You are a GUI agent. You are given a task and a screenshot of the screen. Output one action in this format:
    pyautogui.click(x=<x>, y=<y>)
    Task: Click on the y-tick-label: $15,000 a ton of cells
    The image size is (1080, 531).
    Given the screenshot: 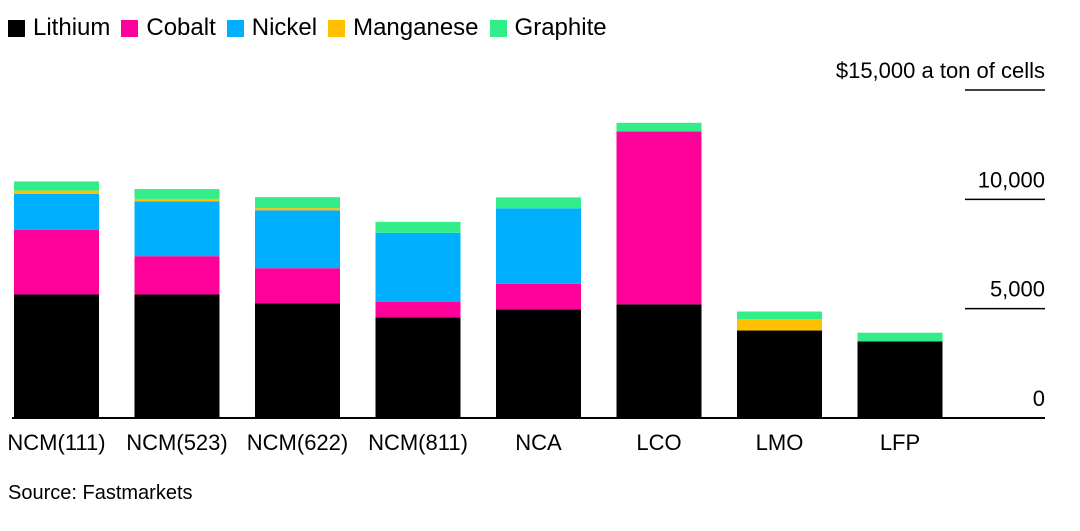 What is the action you would take?
    pyautogui.click(x=940, y=70)
    